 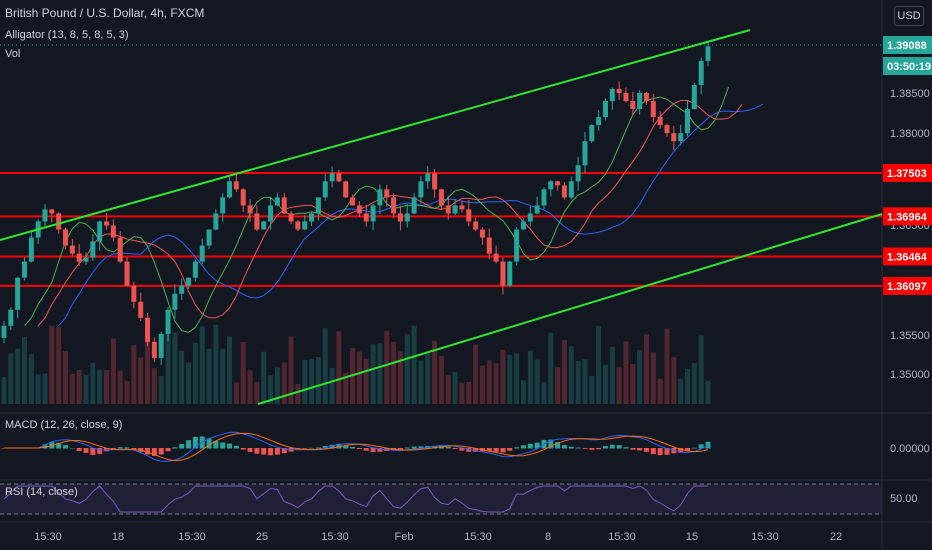 I want to click on rsi-line, so click(x=355, y=499).